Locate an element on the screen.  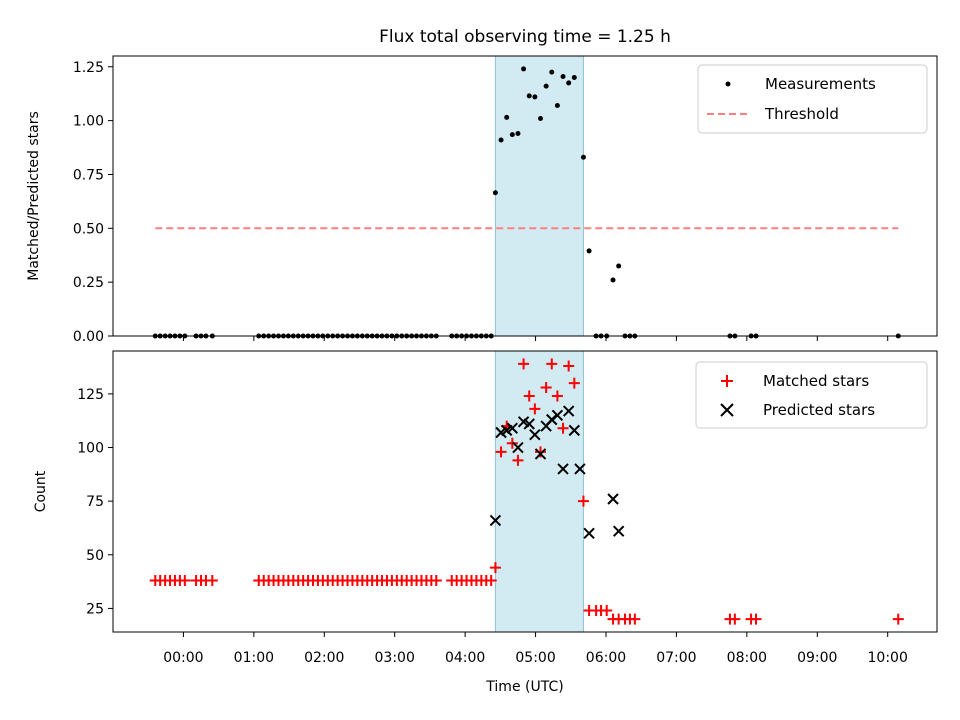
count-predicted-layer is located at coordinates (557, 472).